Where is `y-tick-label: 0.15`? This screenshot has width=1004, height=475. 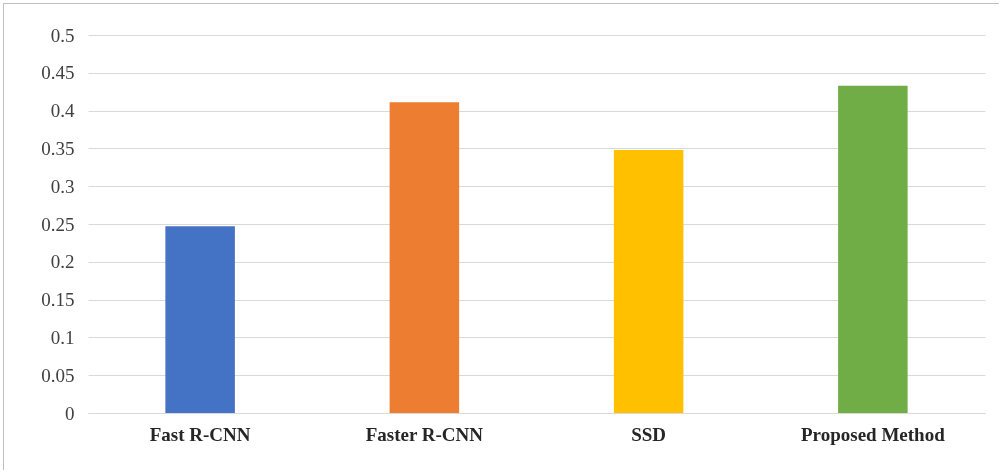 y-tick-label: 0.15 is located at coordinates (58, 300).